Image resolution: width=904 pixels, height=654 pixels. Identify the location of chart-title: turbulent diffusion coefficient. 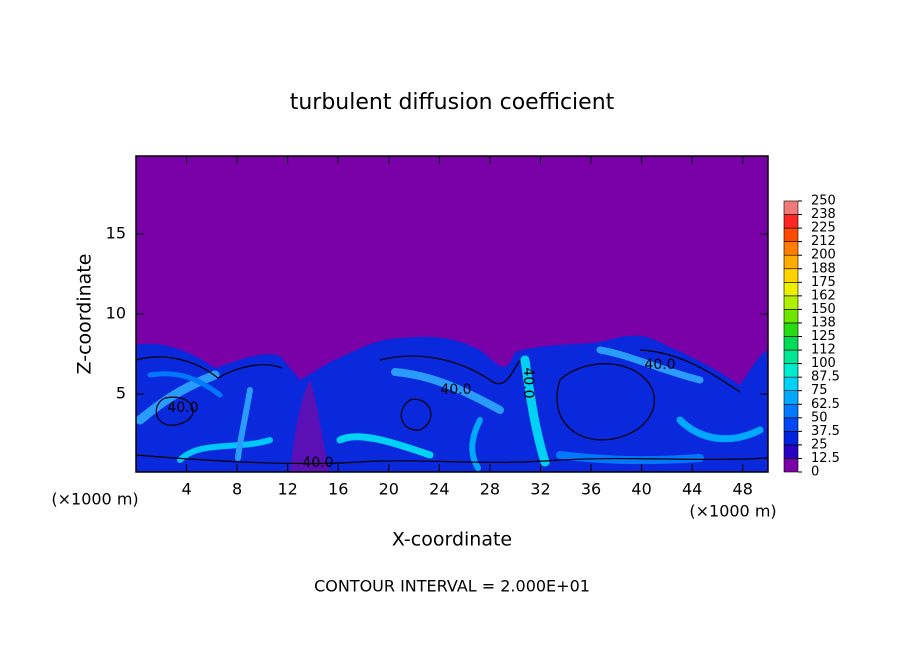
(452, 102).